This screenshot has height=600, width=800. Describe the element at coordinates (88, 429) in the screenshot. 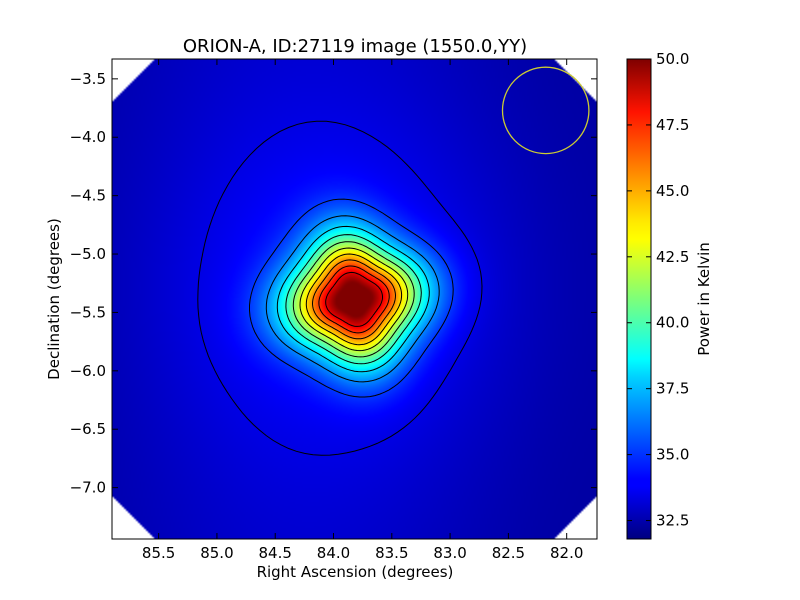

I see `y-tick-label: −6.5` at that location.